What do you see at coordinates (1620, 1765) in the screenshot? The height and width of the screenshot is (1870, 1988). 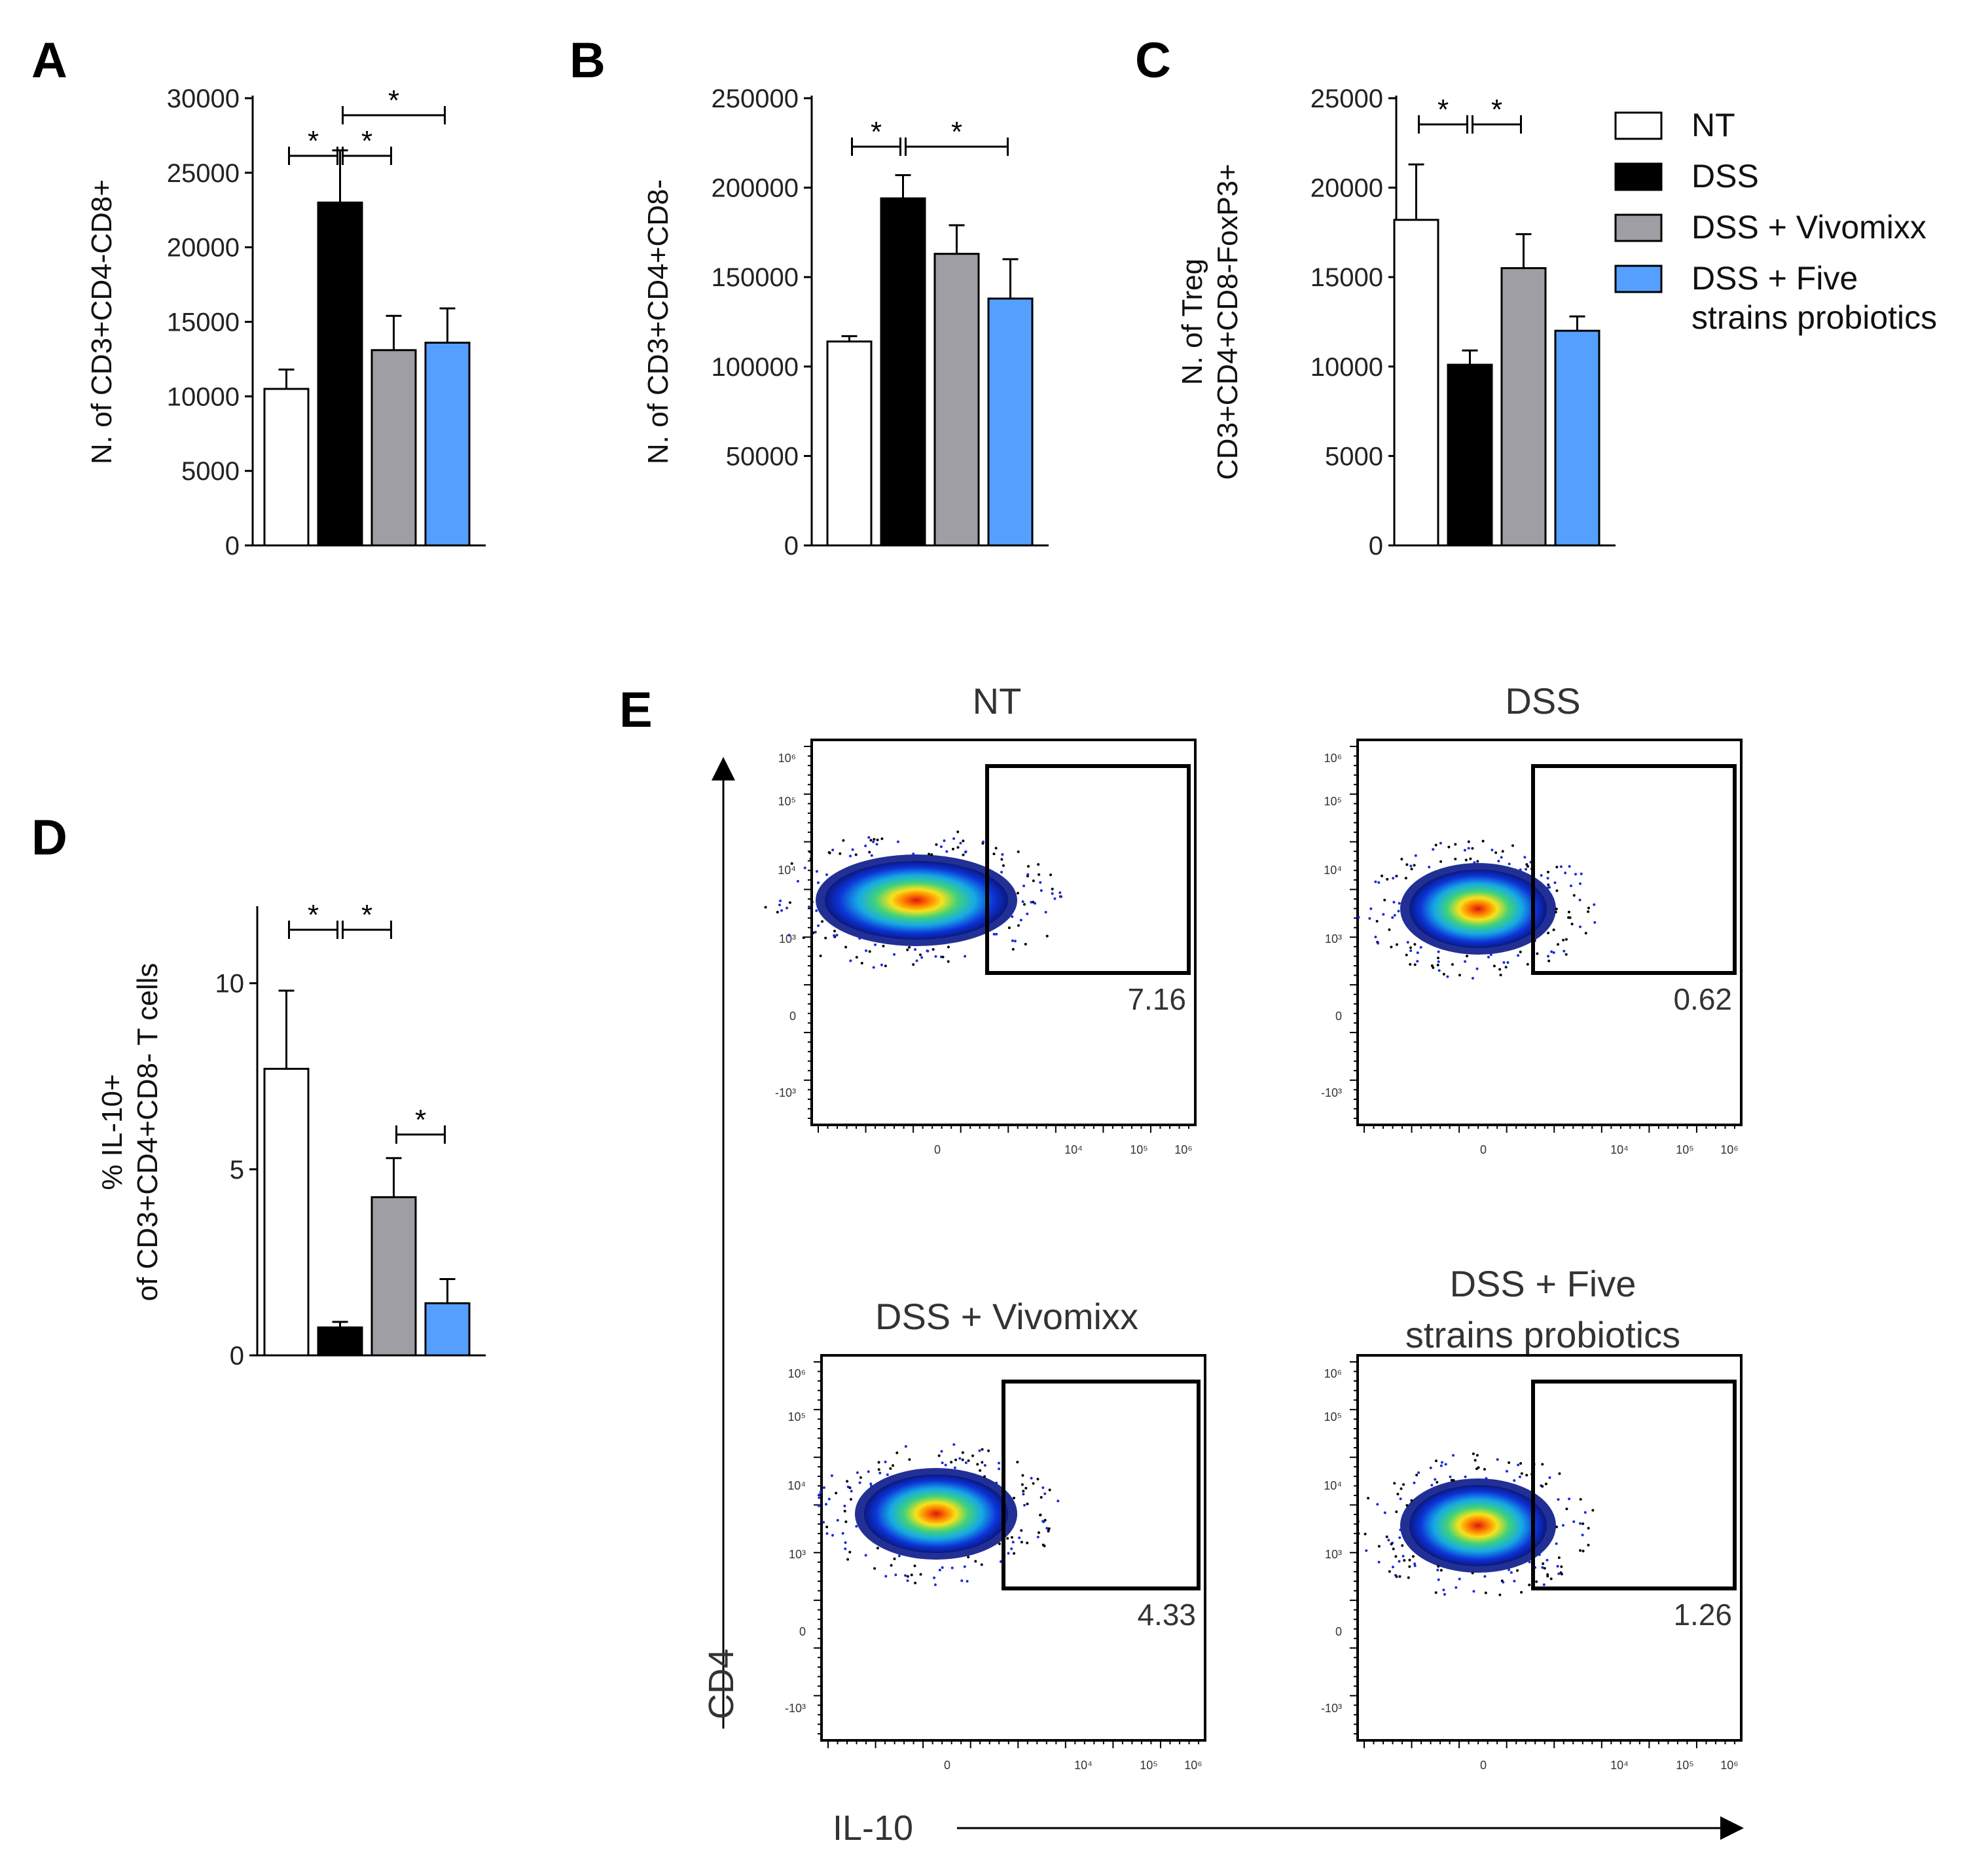 I see `flow-x-tick-label: 10⁴` at bounding box center [1620, 1765].